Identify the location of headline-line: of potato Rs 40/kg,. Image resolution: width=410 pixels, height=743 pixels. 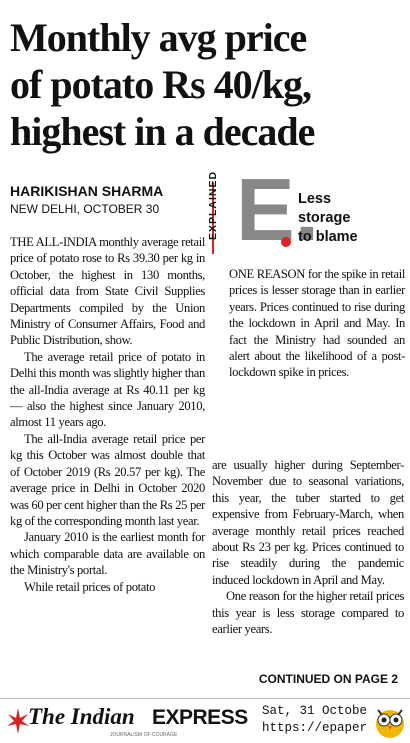
(161, 84).